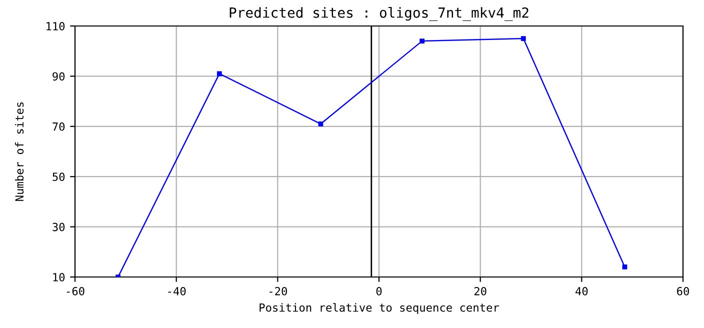  Describe the element at coordinates (278, 291) in the screenshot. I see `x-tick-label: -20` at that location.